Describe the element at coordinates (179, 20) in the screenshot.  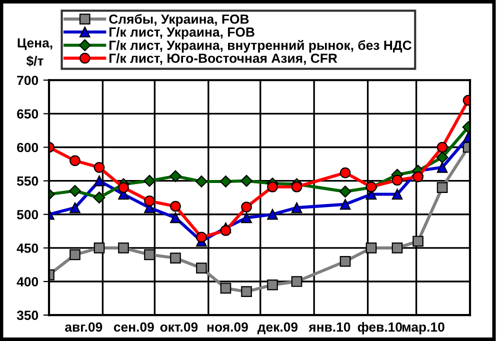
I see `legend-label: Слябы, Украина, FOB` at that location.